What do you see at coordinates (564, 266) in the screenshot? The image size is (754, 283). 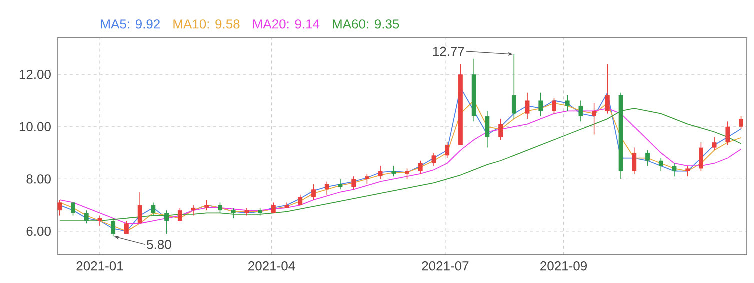 I see `x-tick-label: 2021-09` at bounding box center [564, 266].